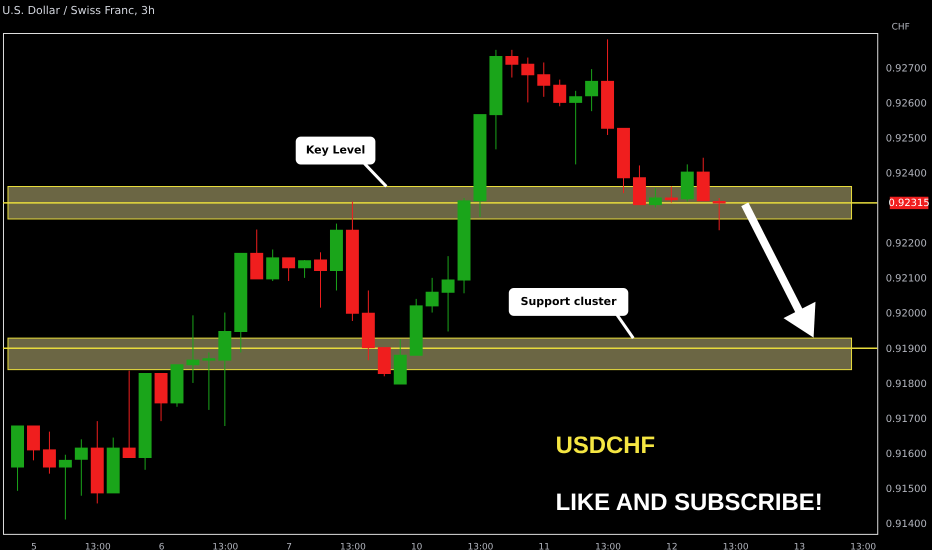  I want to click on y-tick-label: 0.91400, so click(906, 524).